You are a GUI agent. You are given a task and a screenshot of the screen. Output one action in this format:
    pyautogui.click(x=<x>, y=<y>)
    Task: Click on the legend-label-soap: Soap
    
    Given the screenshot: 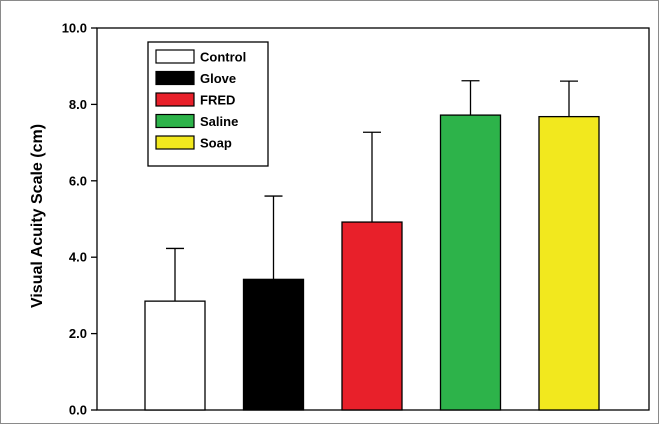 What is the action you would take?
    pyautogui.click(x=216, y=143)
    